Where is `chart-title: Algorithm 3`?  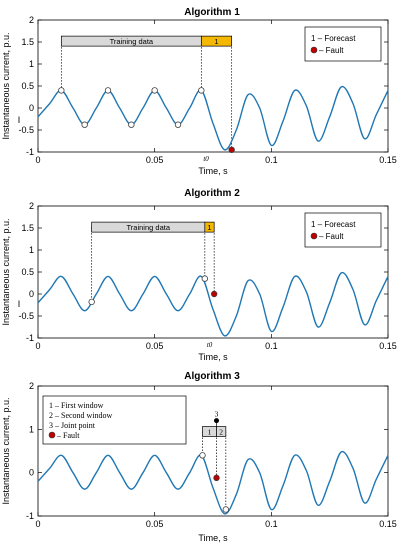 chart-title: Algorithm 3 is located at coordinates (212, 376).